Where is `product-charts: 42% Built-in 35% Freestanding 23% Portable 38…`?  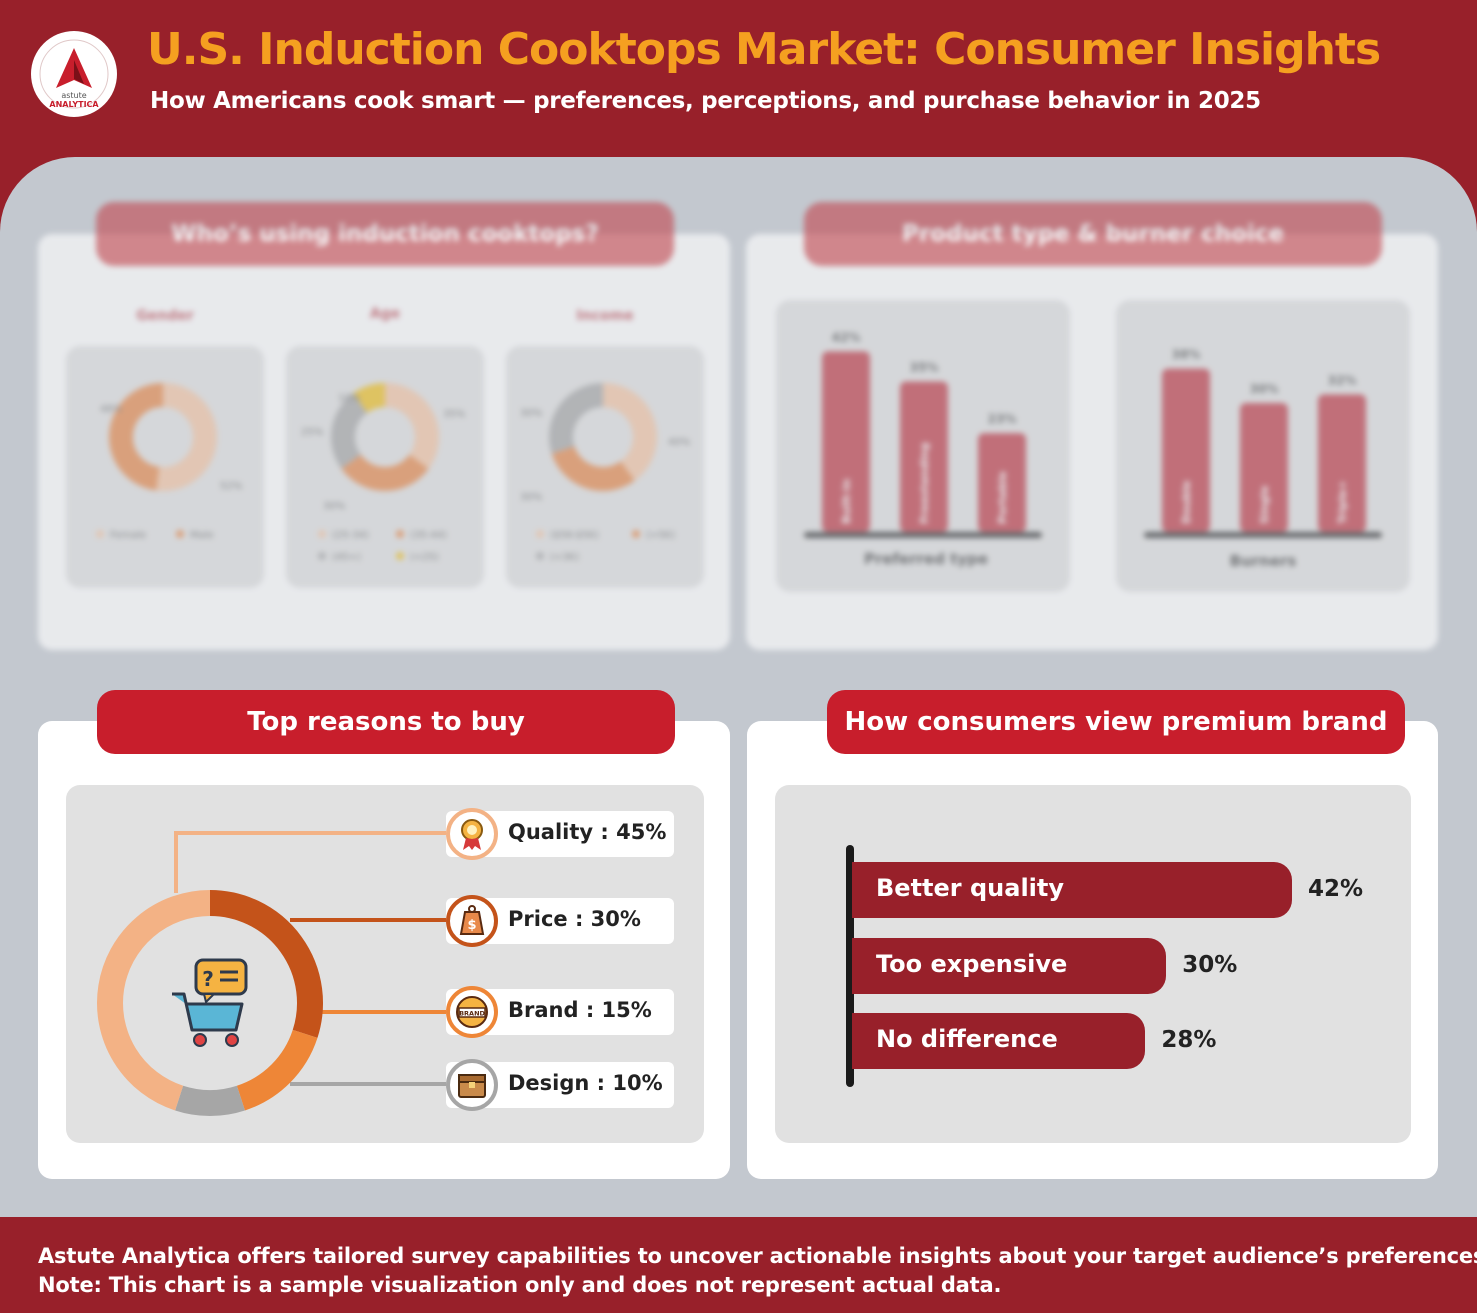 product-charts: 42% Built-in 35% Freestanding 23% Portable 38… is located at coordinates (1093, 450).